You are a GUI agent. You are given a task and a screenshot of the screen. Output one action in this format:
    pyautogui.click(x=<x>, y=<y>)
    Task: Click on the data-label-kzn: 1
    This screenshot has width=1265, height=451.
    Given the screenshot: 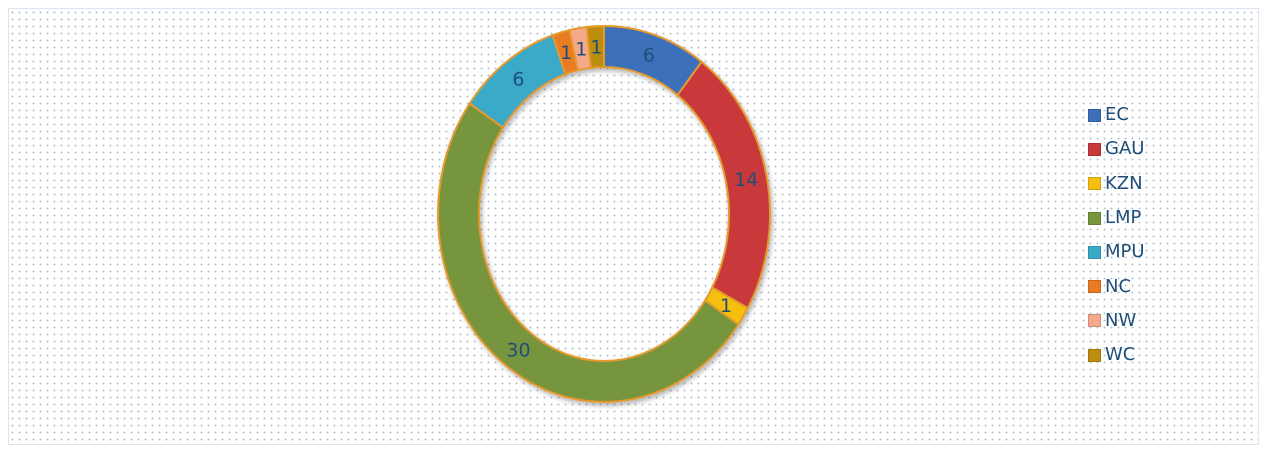 What is the action you would take?
    pyautogui.click(x=726, y=306)
    